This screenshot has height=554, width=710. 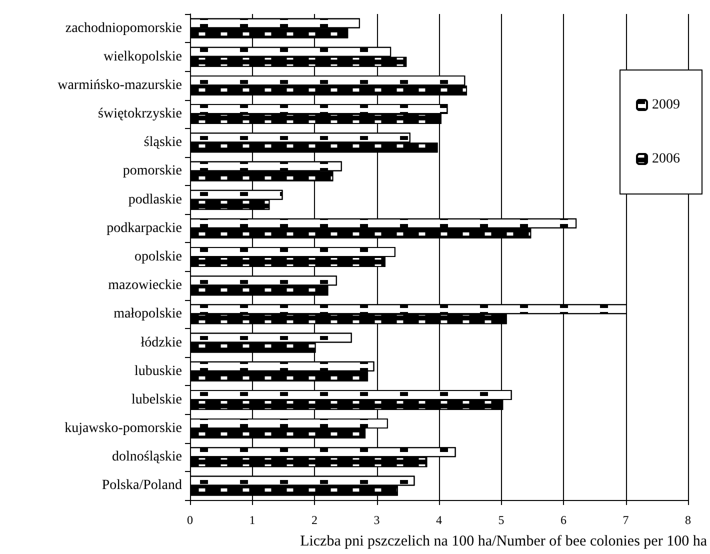 What do you see at coordinates (147, 457) in the screenshot?
I see `y-tick-label: dolnośląskie` at bounding box center [147, 457].